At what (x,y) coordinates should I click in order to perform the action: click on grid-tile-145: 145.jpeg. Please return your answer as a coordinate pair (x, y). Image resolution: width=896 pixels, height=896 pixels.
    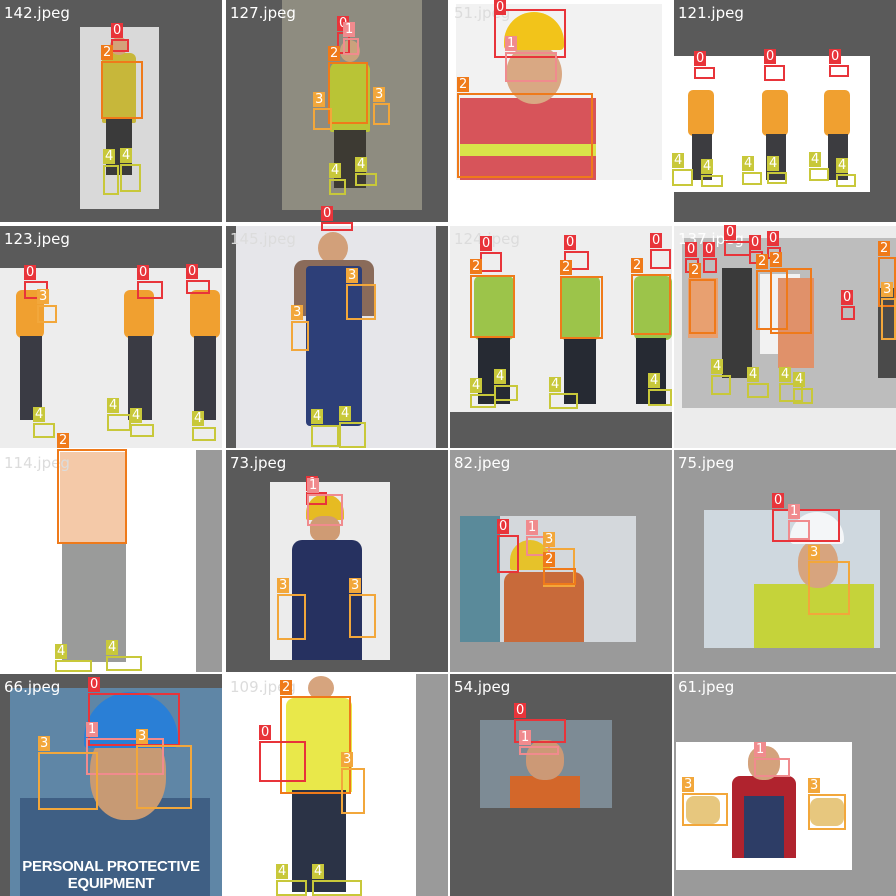
    Looking at the image, I should click on (337, 337).